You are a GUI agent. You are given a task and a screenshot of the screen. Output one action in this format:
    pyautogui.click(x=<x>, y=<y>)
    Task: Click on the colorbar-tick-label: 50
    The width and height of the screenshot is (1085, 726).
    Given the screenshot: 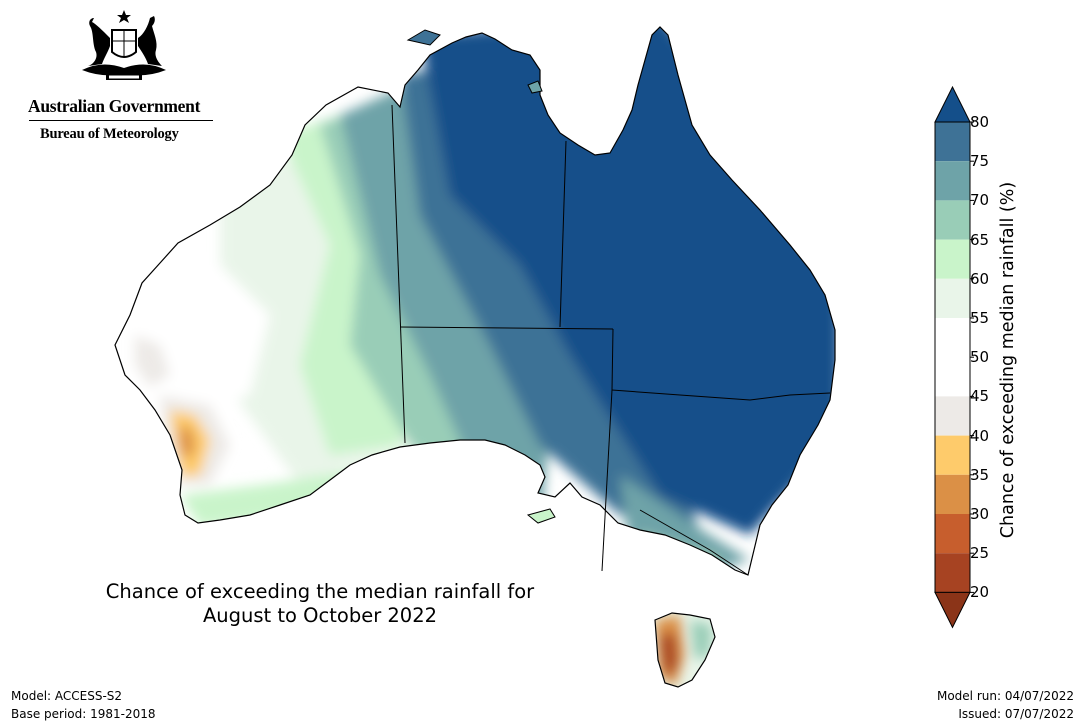 What is the action you would take?
    pyautogui.click(x=980, y=357)
    